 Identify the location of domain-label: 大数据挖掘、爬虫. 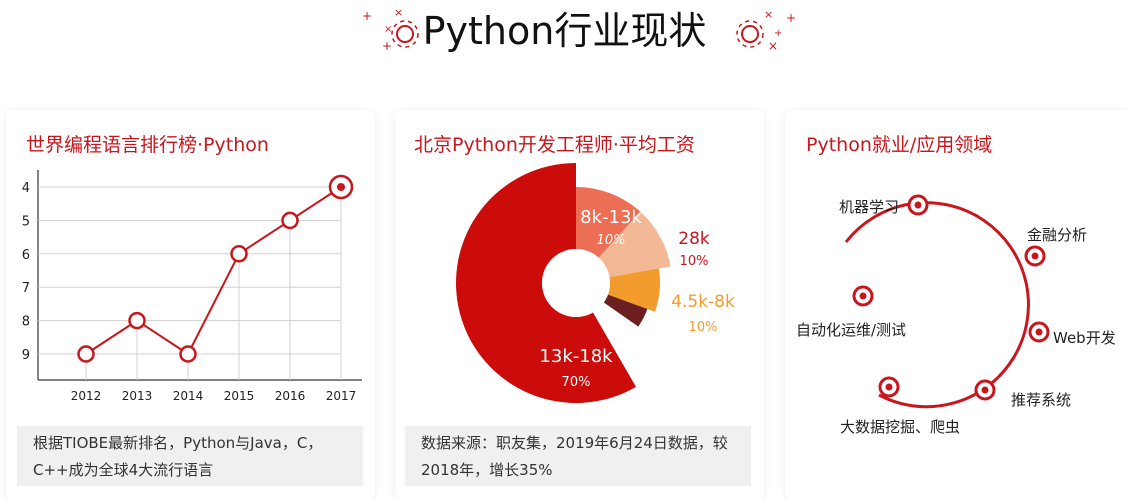
(900, 427).